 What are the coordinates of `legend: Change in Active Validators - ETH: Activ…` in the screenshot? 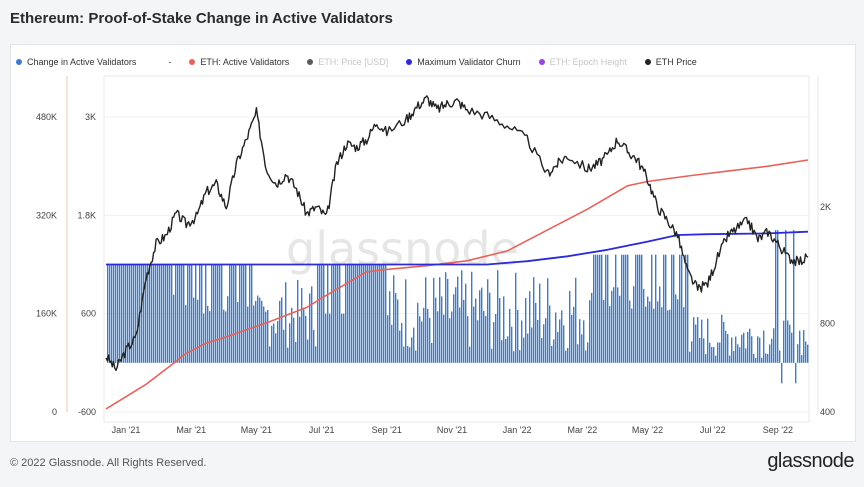 It's located at (365, 62).